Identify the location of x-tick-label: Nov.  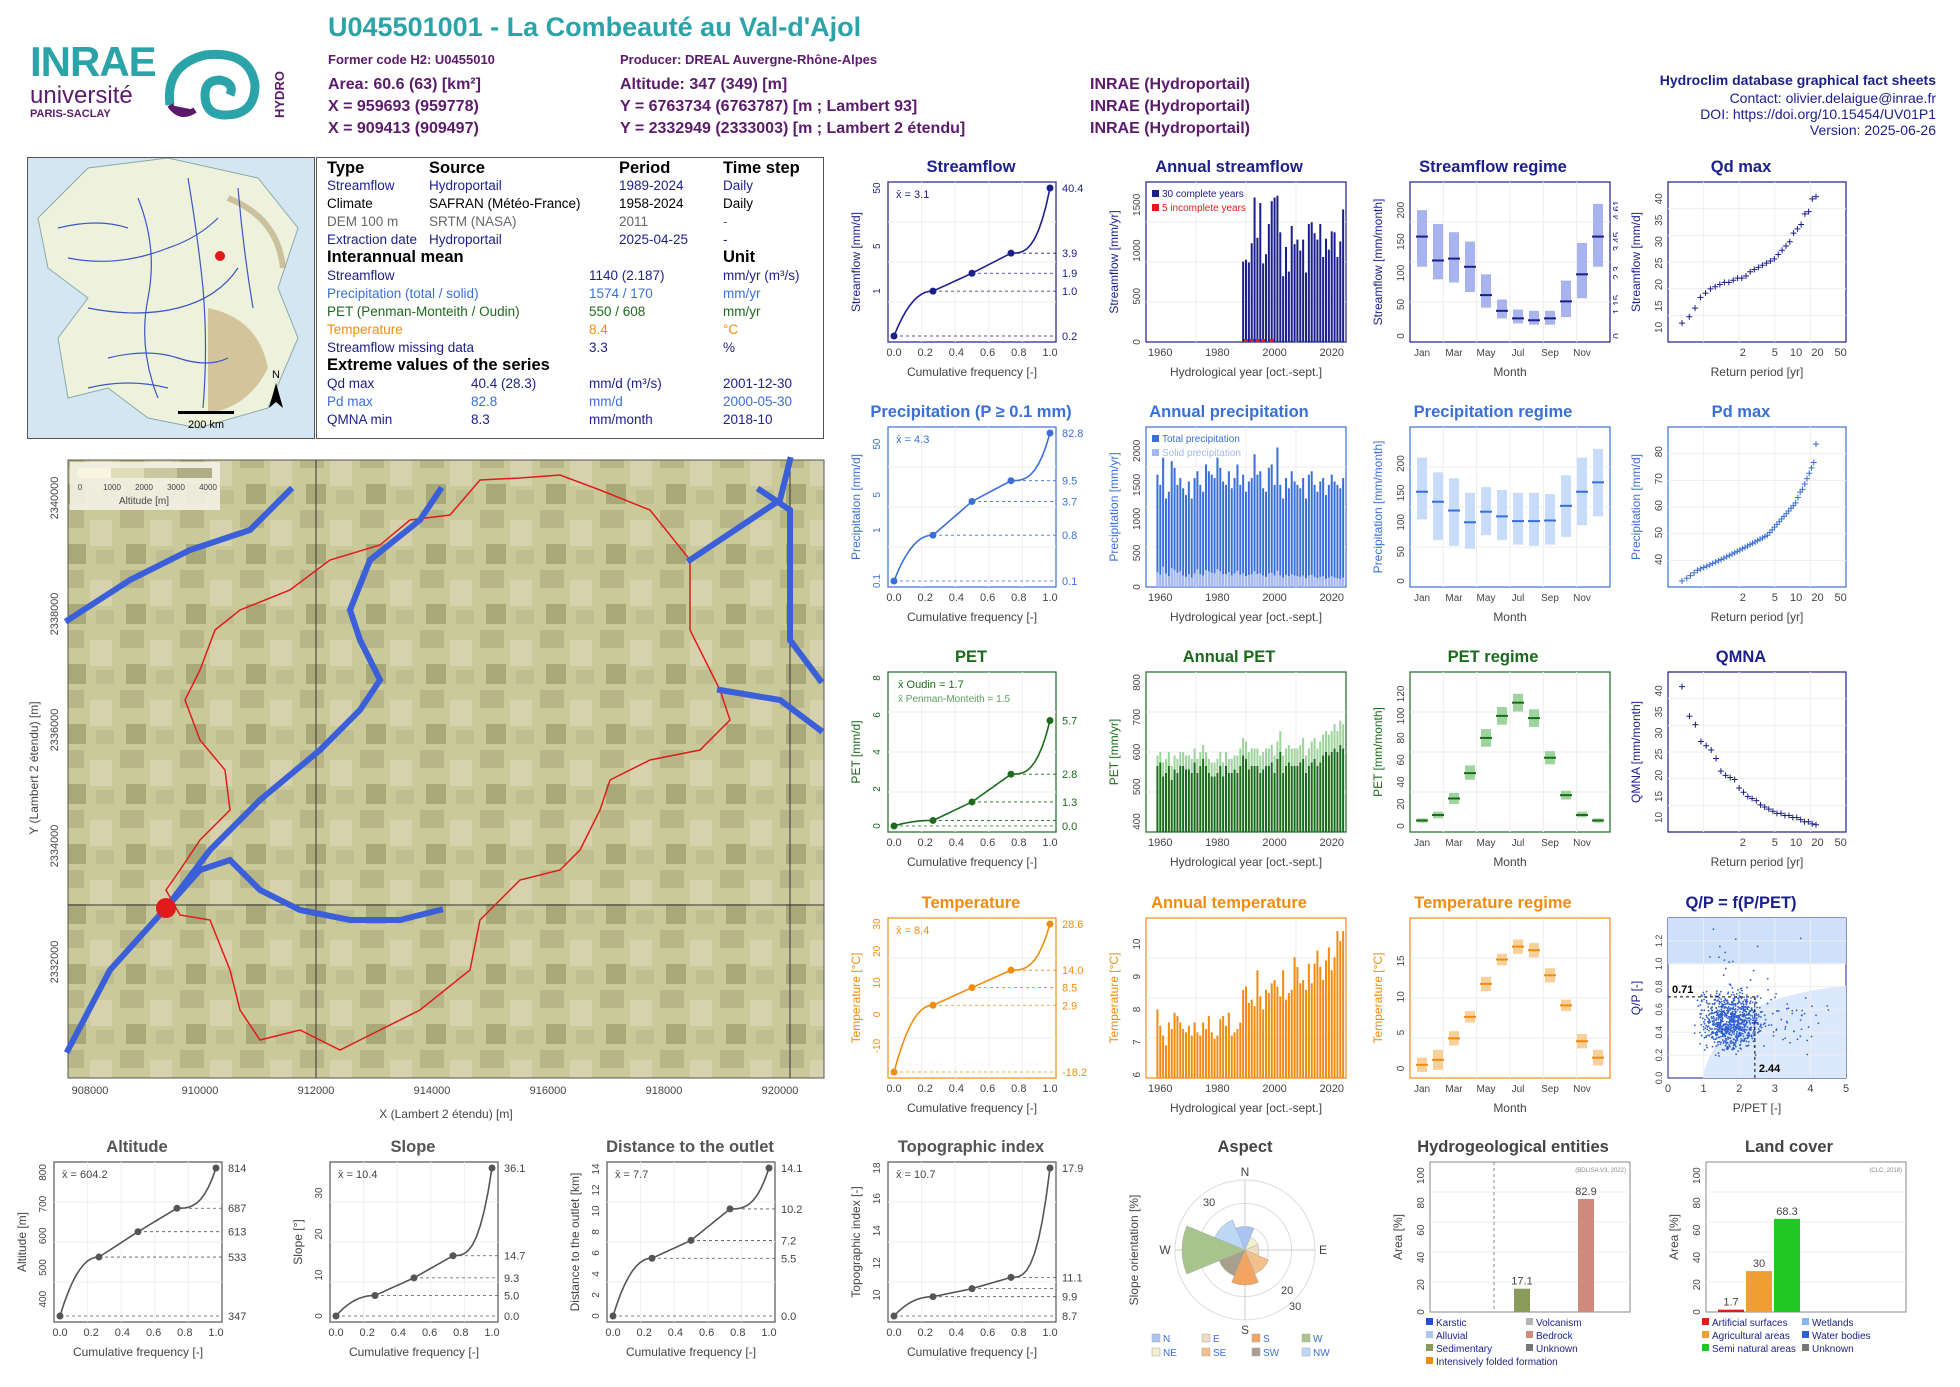
(1582, 598).